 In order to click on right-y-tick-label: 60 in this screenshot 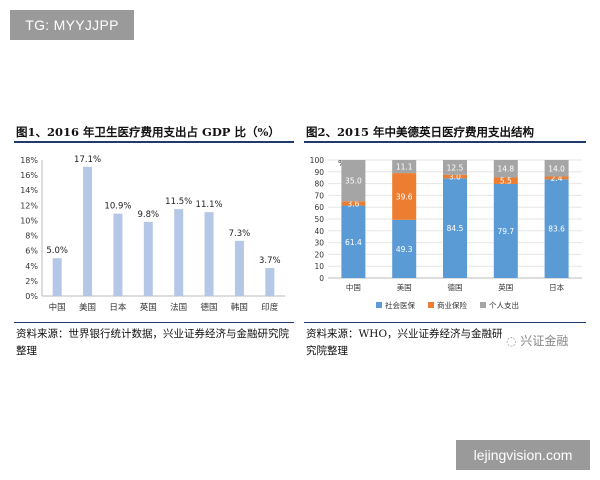, I will do `click(319, 207)`.